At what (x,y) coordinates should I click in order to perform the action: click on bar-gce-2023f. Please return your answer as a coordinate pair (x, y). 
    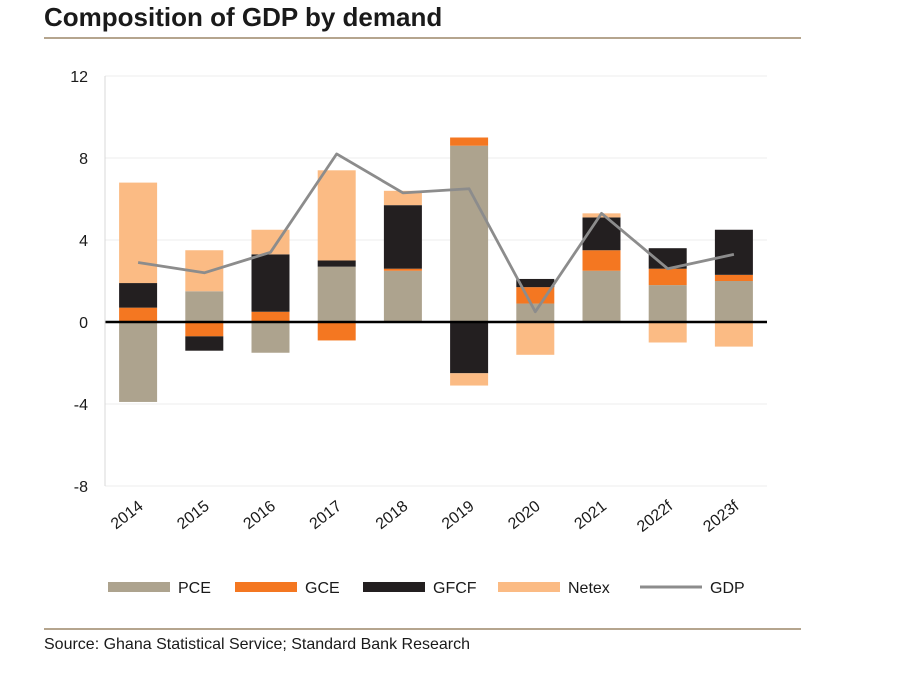
    Looking at the image, I should click on (733, 277).